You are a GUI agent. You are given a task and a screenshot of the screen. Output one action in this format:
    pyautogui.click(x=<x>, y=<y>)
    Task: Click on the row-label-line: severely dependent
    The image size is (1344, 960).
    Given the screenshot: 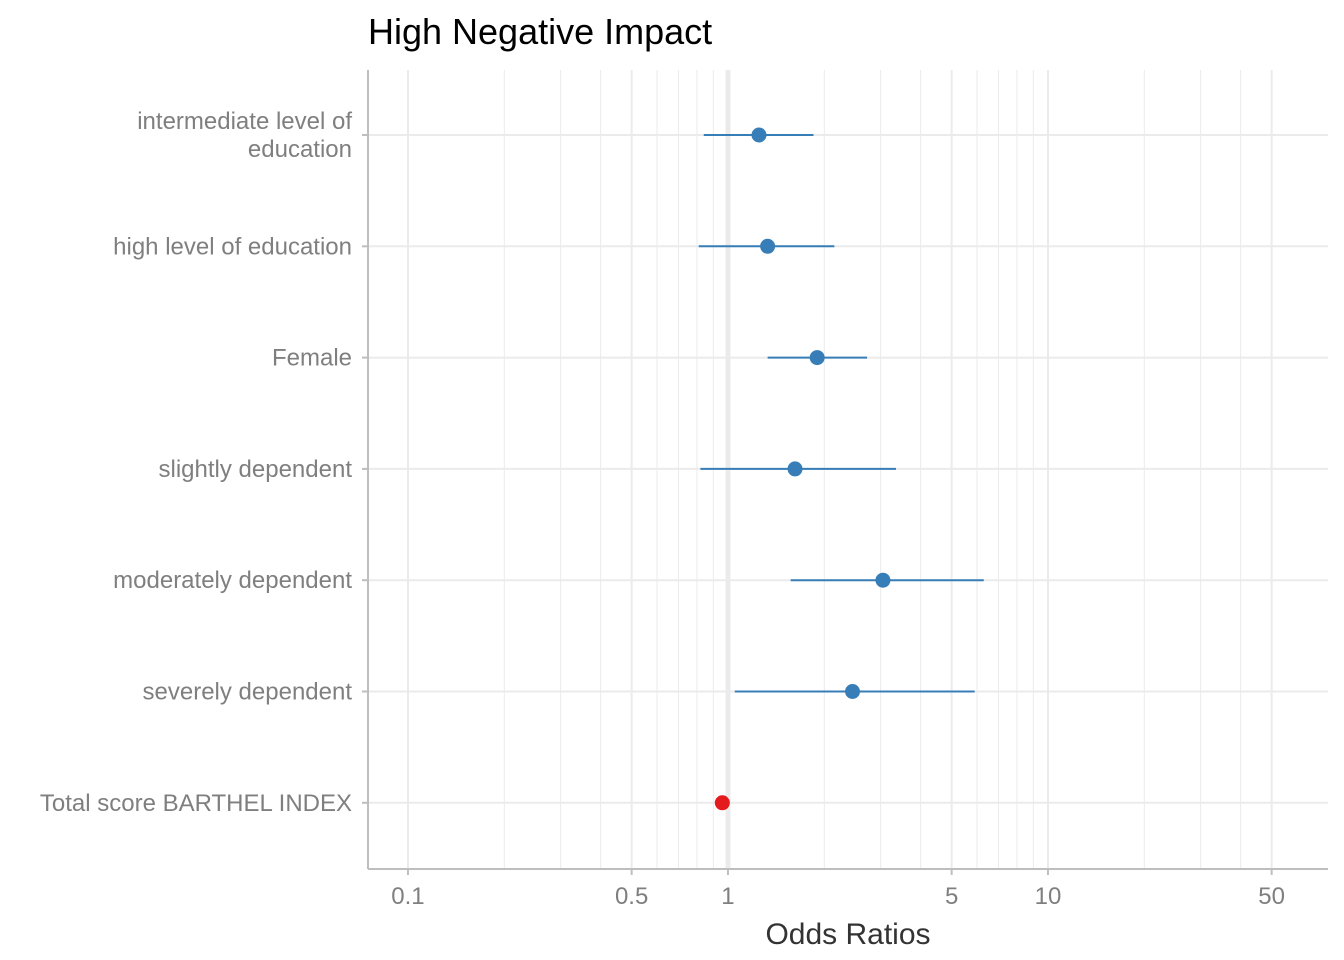 What is the action you would take?
    pyautogui.click(x=248, y=692)
    